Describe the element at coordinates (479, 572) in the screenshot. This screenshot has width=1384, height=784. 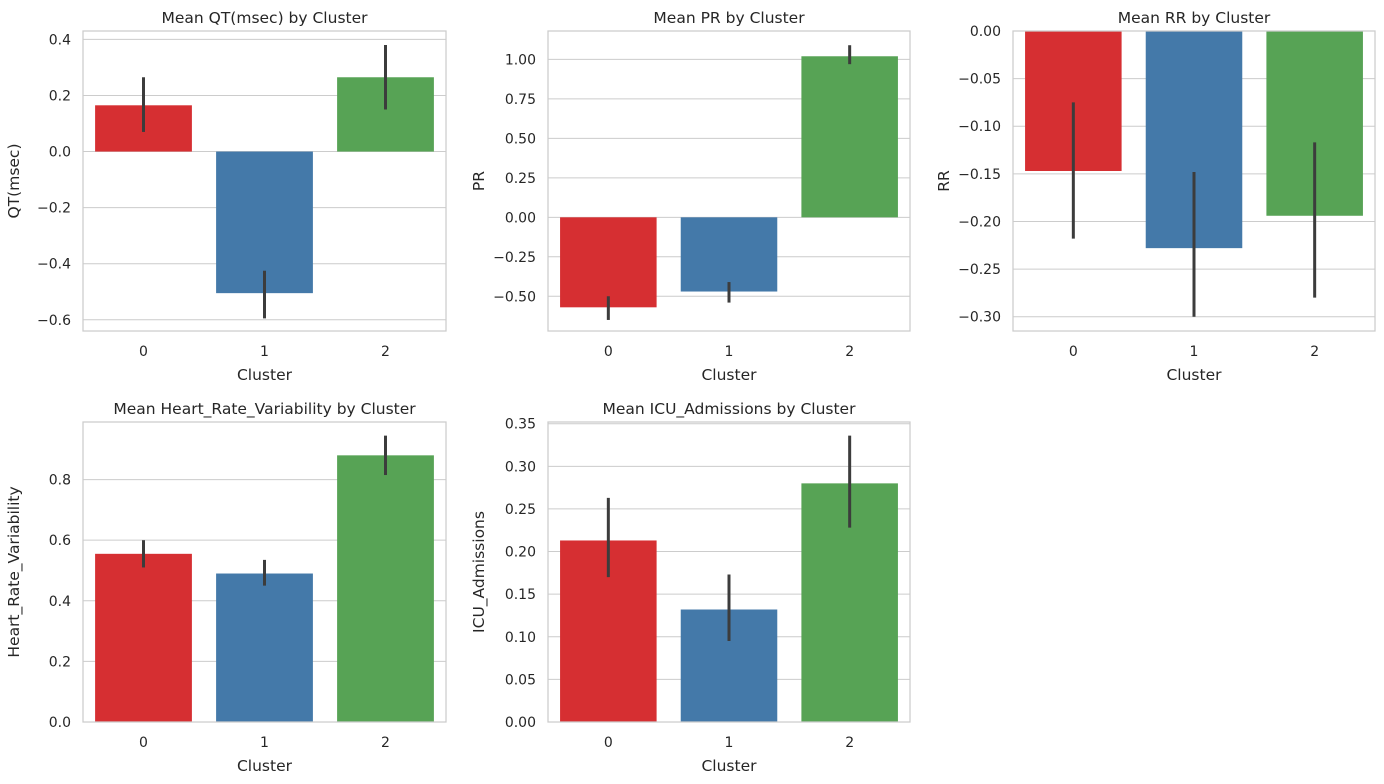
I see `y-axis-label: ICU_Admissions` at that location.